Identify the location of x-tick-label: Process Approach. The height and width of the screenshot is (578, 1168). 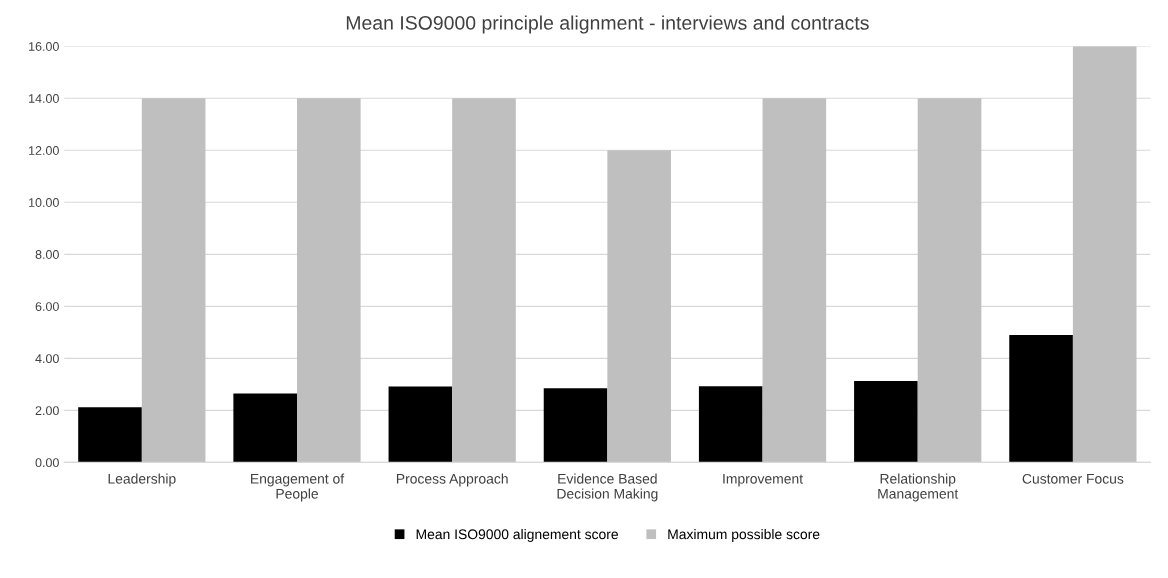
(452, 480).